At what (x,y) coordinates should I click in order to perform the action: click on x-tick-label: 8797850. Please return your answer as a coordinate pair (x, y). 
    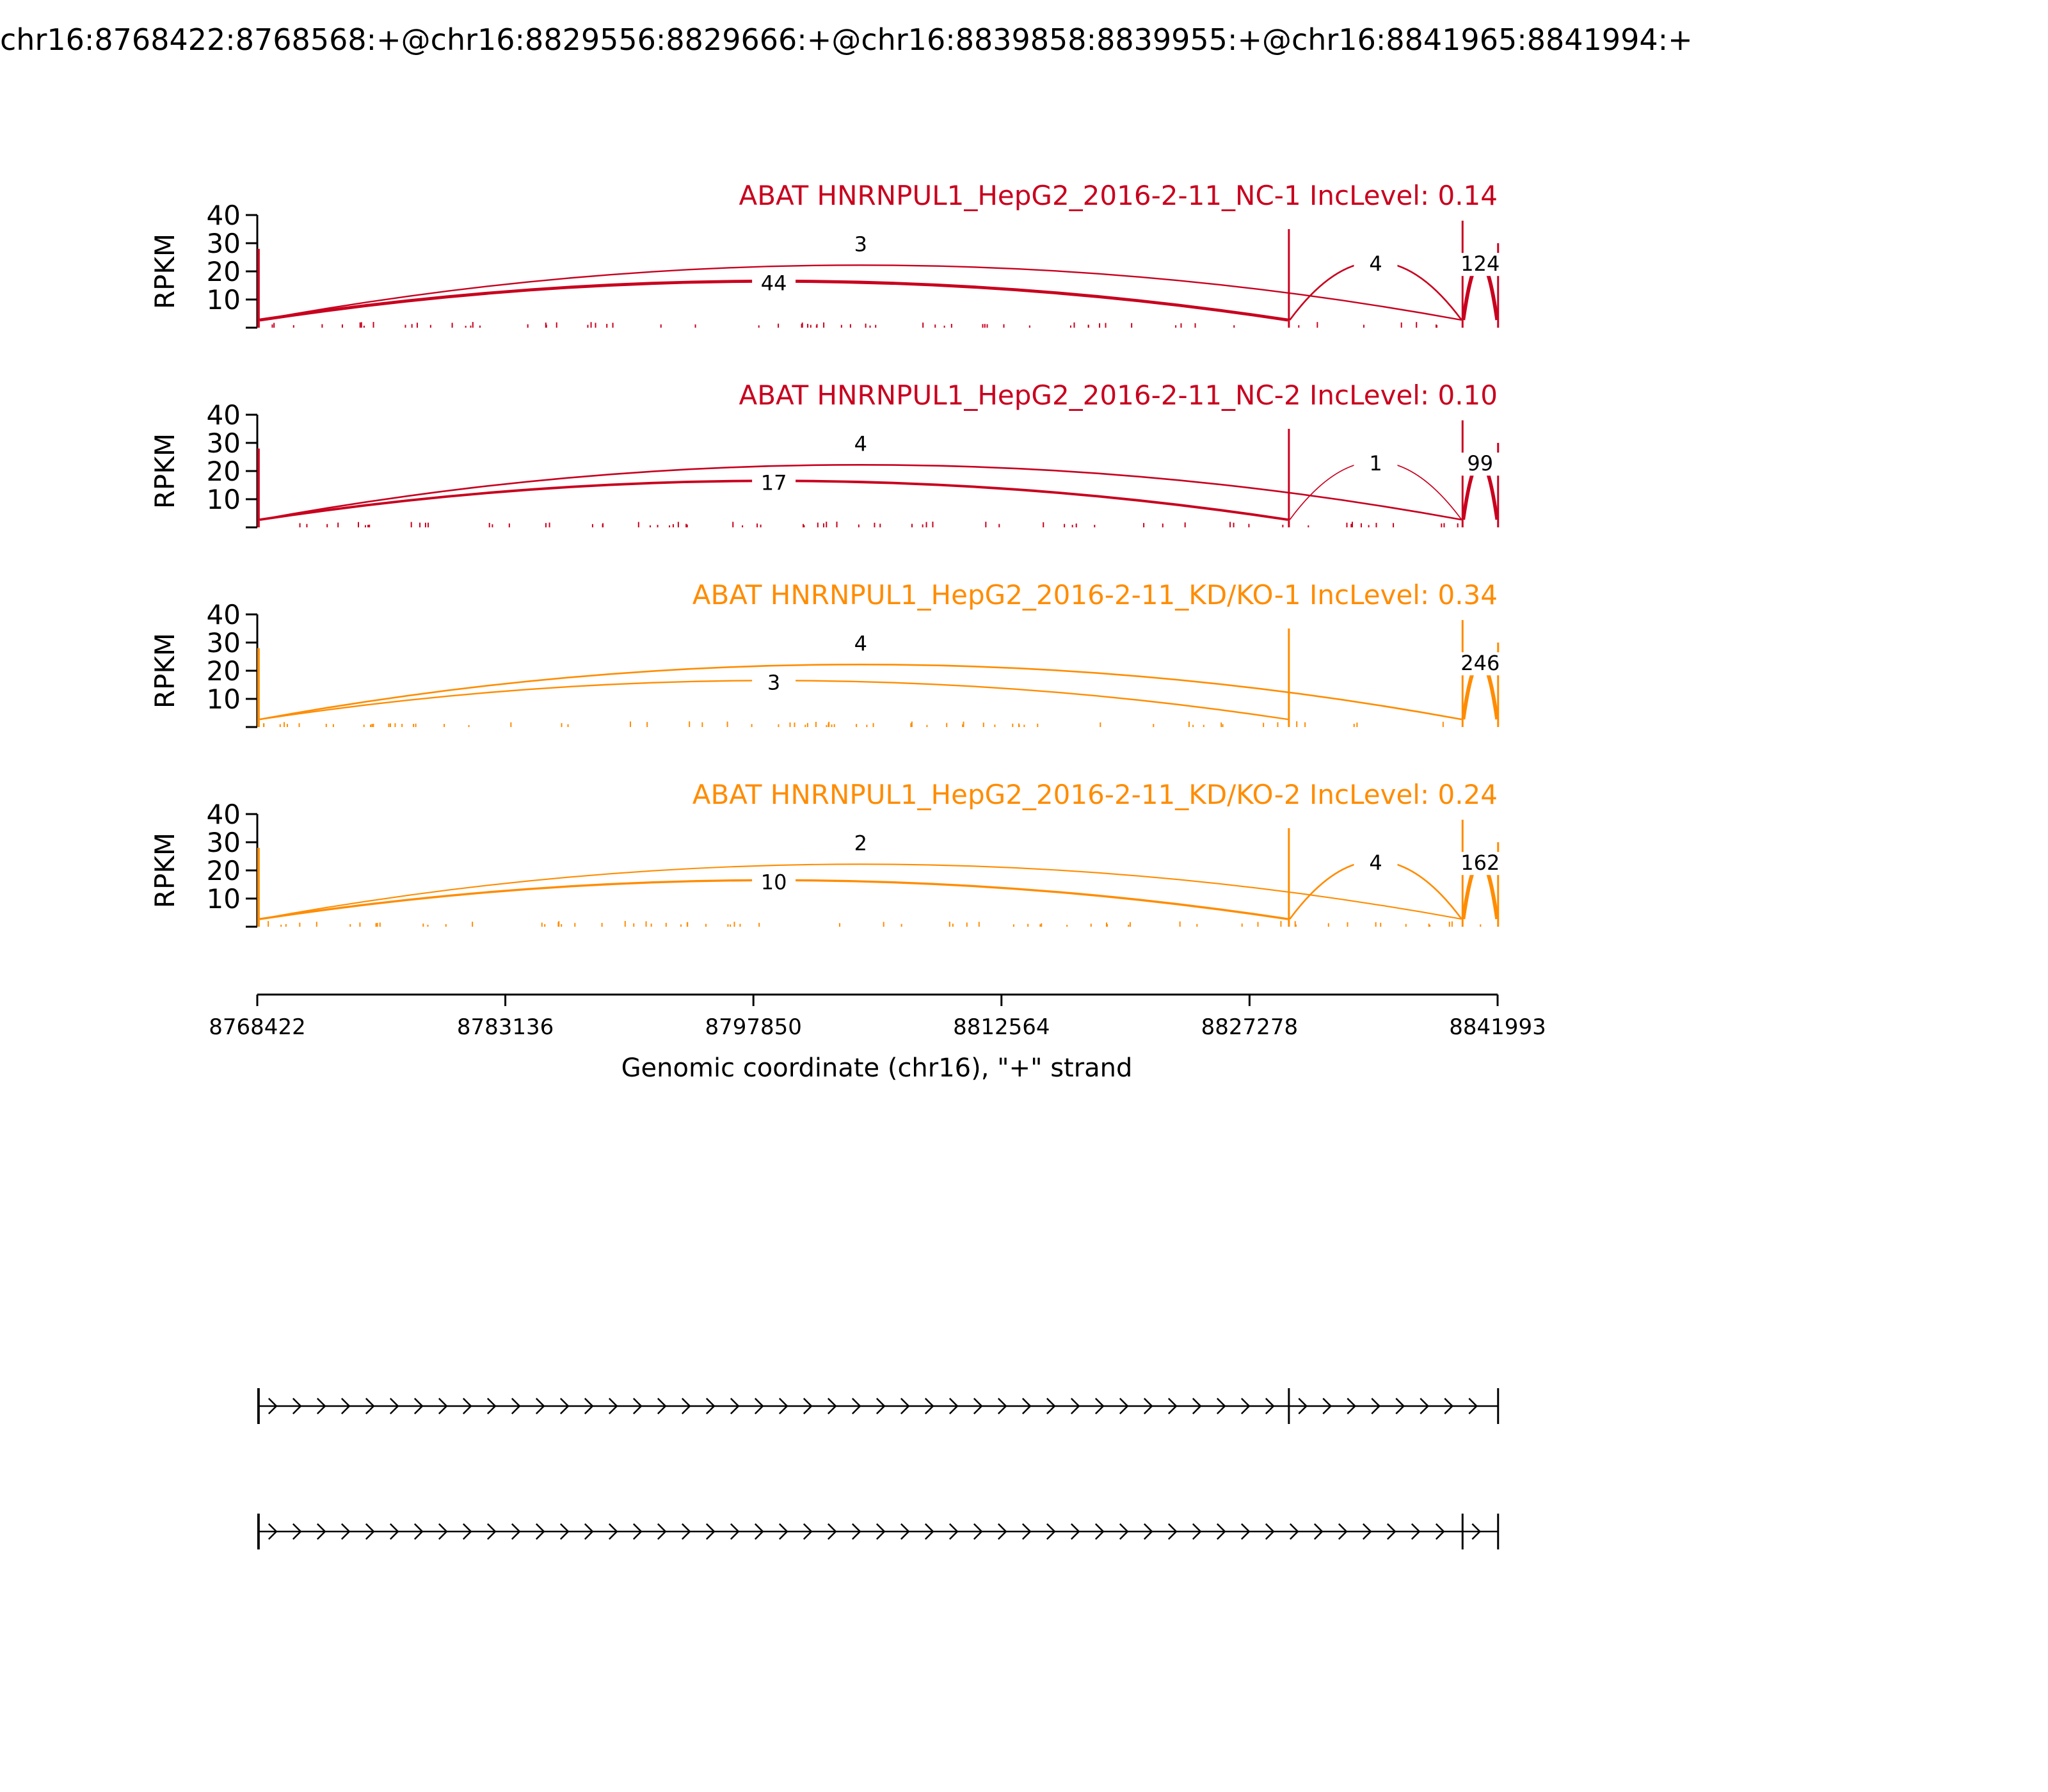
    Looking at the image, I should click on (753, 1027).